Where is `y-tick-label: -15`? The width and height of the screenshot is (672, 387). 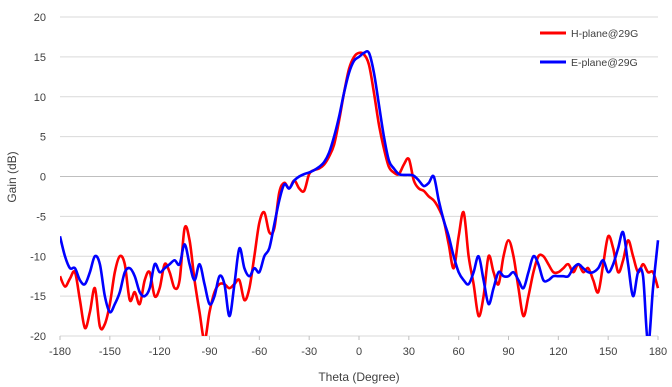
y-tick-label: -15 is located at coordinates (38, 297).